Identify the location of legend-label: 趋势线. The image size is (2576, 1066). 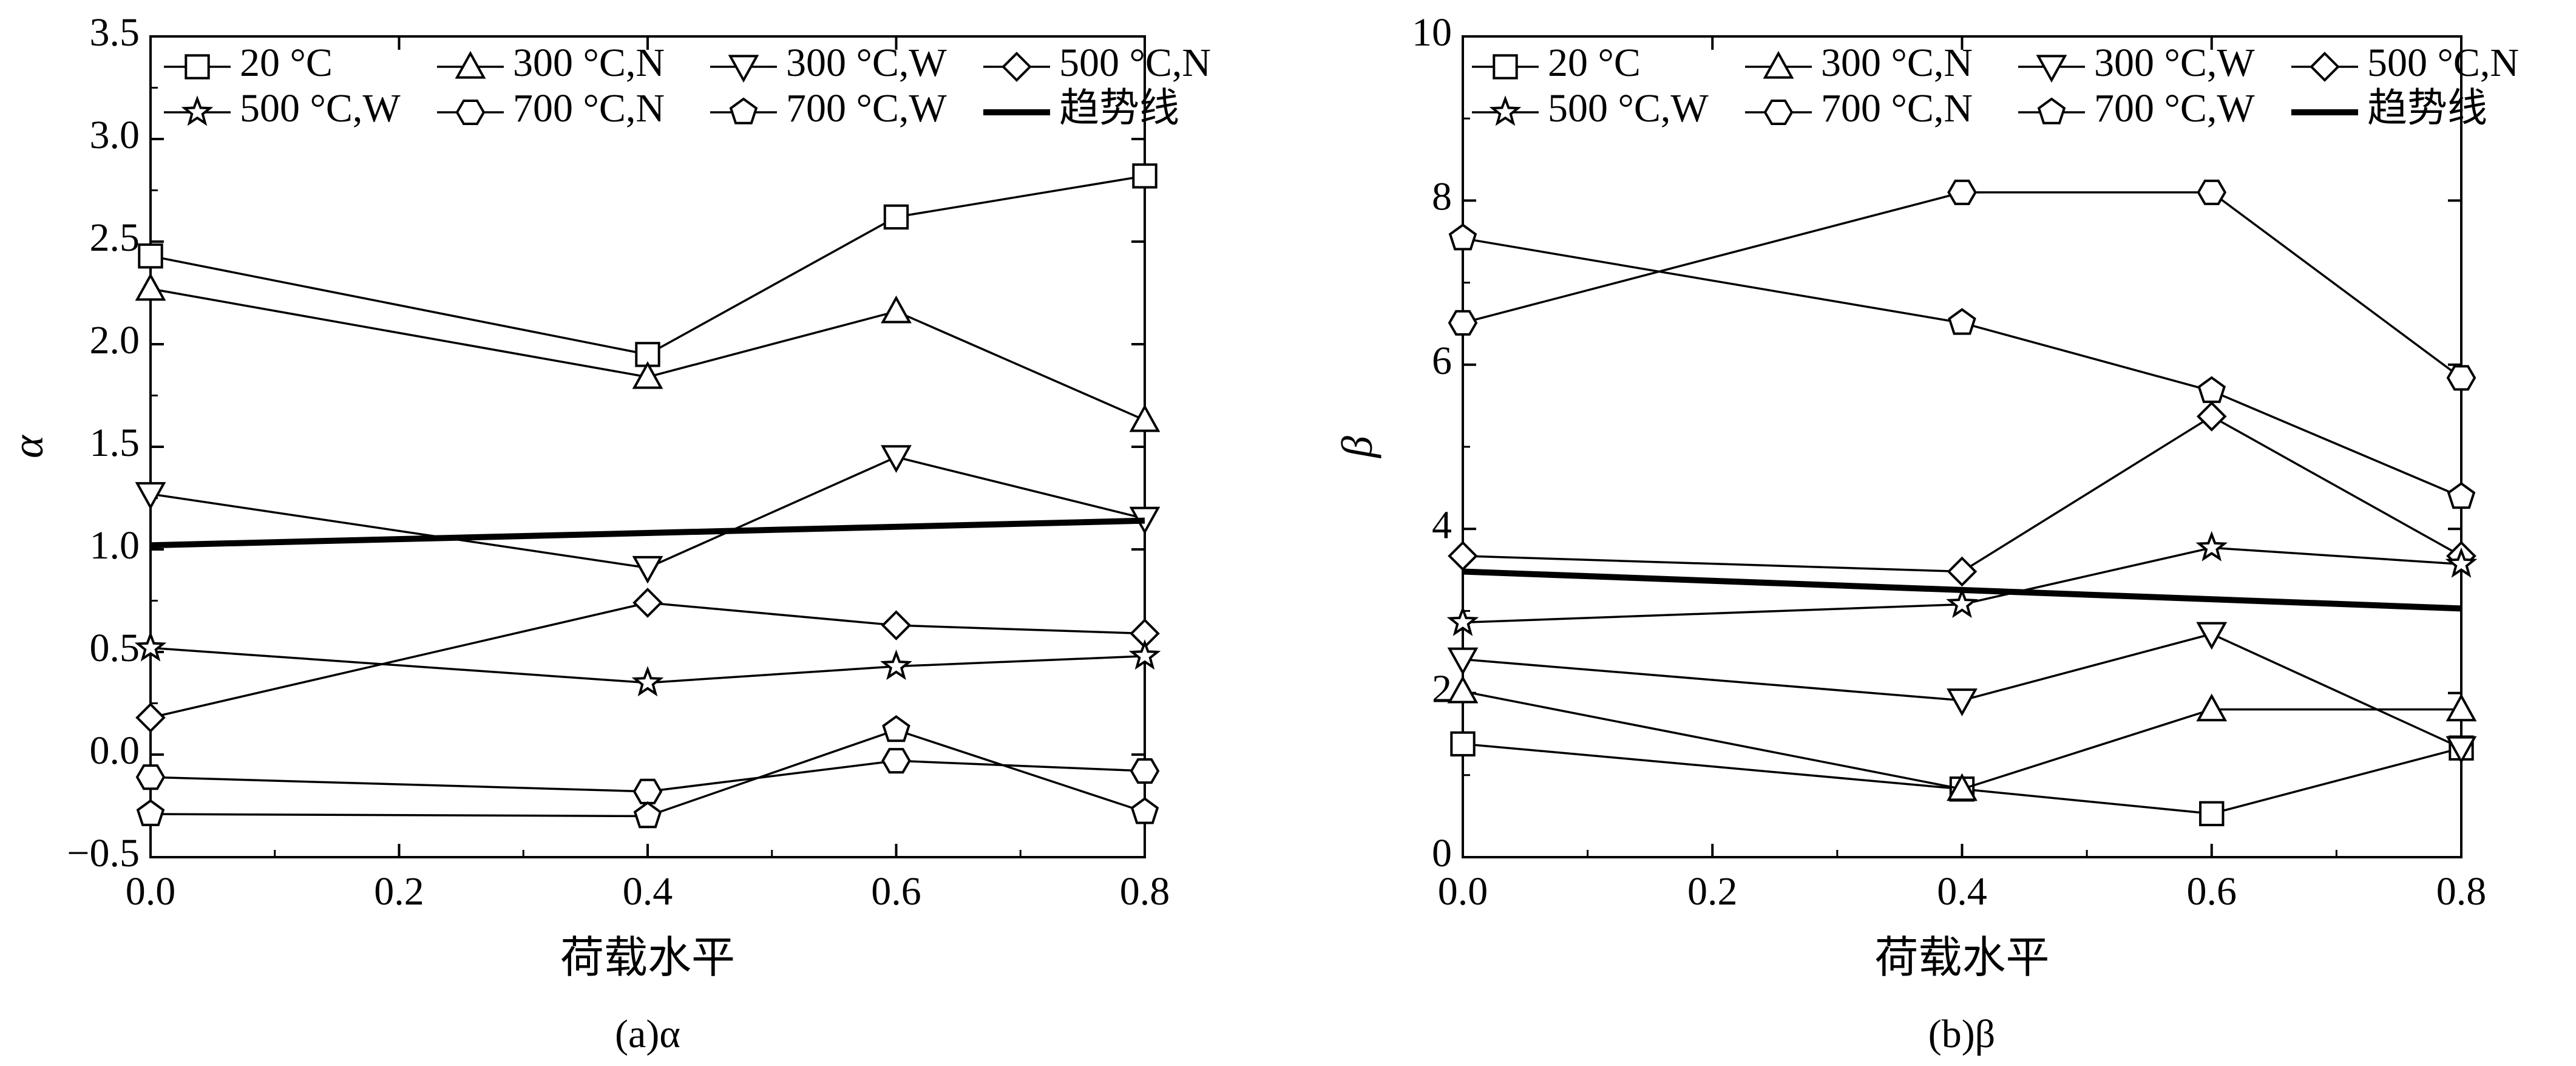
(2427, 108).